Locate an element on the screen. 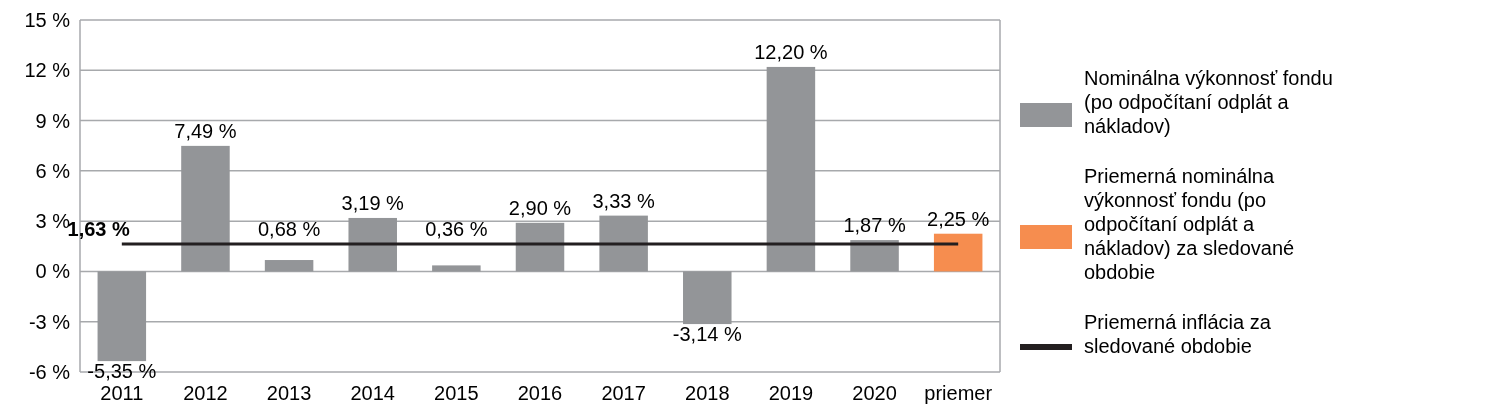 The image size is (1510, 412). data-label: 3,33 % is located at coordinates (623, 200).